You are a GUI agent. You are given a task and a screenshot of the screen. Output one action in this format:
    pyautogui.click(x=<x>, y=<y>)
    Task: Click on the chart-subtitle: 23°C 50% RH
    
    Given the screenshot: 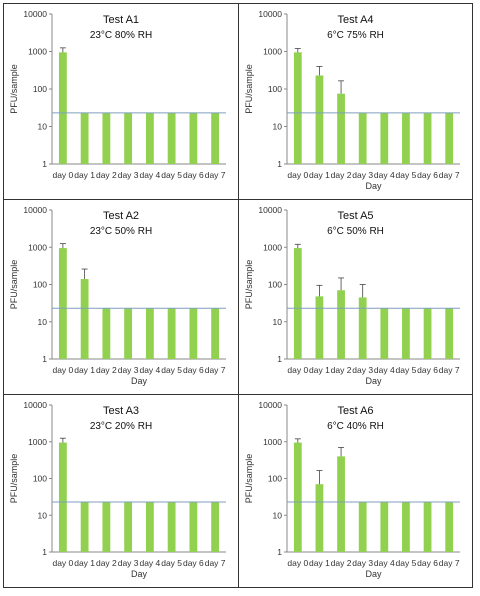 What is the action you would take?
    pyautogui.click(x=121, y=231)
    